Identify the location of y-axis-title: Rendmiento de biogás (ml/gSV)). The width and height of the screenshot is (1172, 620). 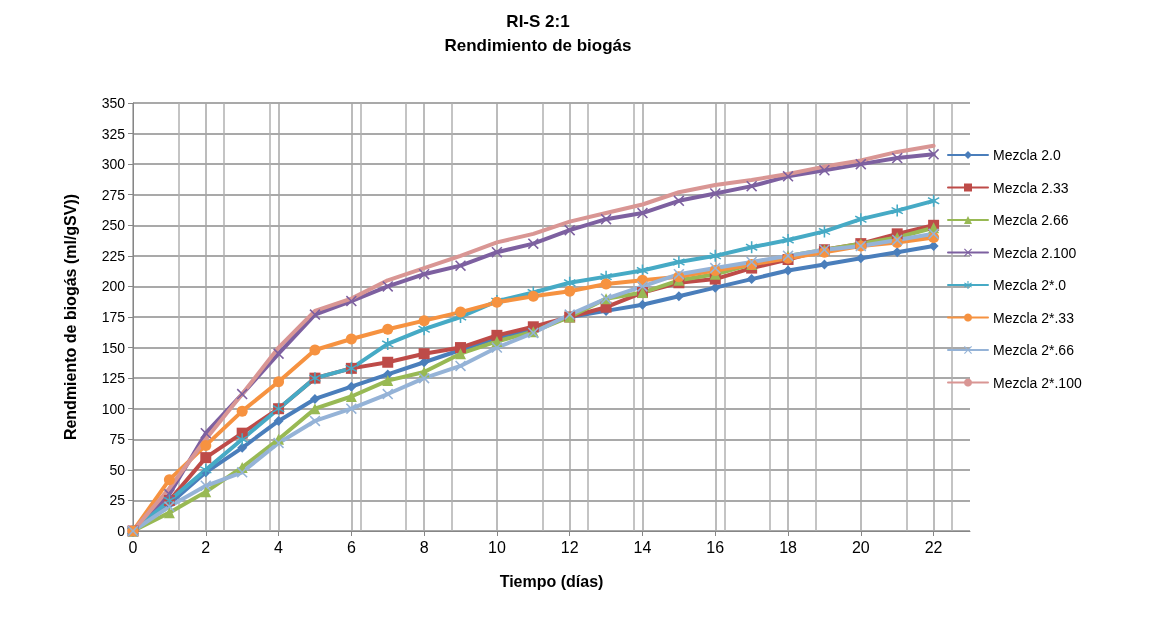
(70, 317).